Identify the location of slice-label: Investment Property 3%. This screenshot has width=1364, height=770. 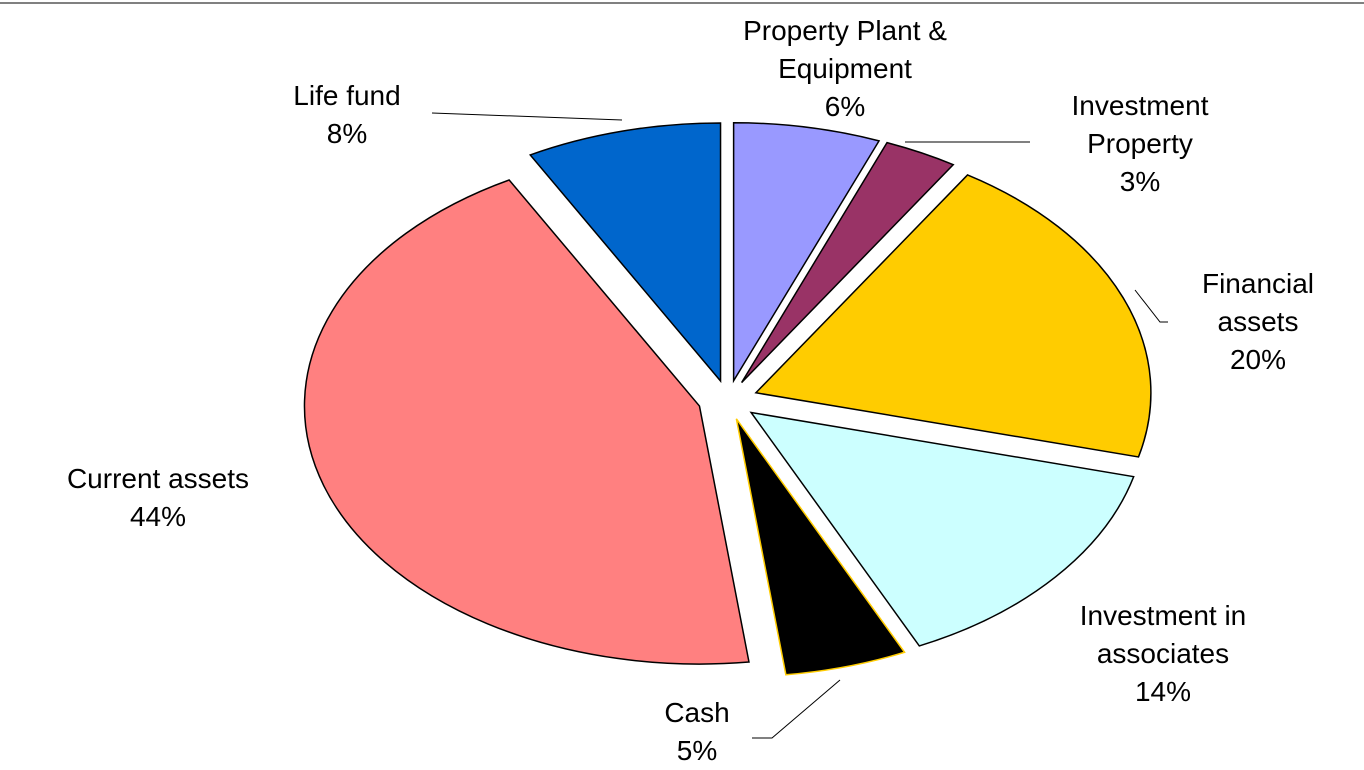
(1140, 144).